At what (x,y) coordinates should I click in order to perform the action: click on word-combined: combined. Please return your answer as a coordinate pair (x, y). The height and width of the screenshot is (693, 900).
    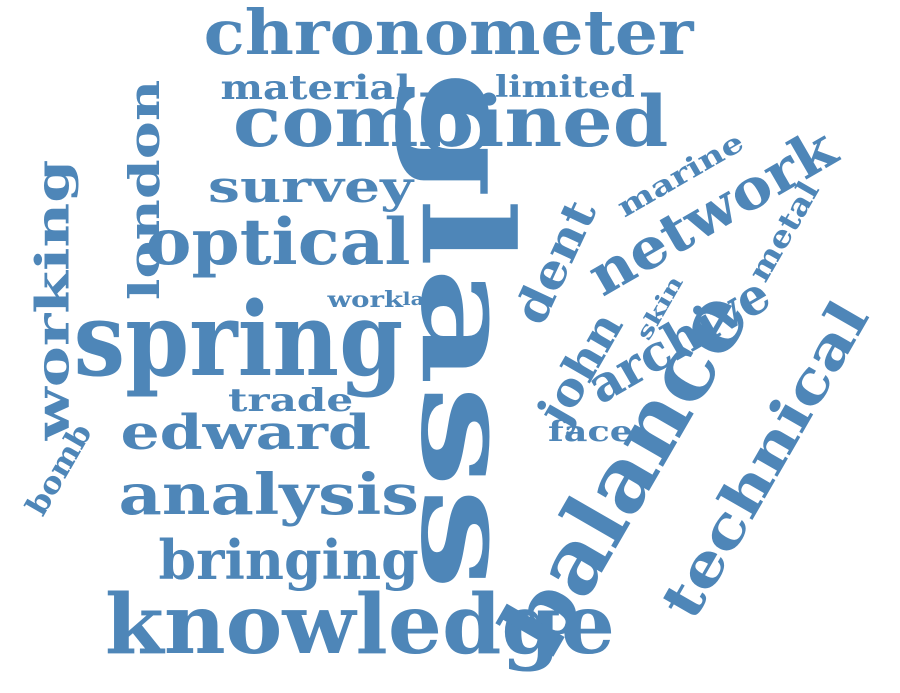
    Looking at the image, I should click on (450, 121).